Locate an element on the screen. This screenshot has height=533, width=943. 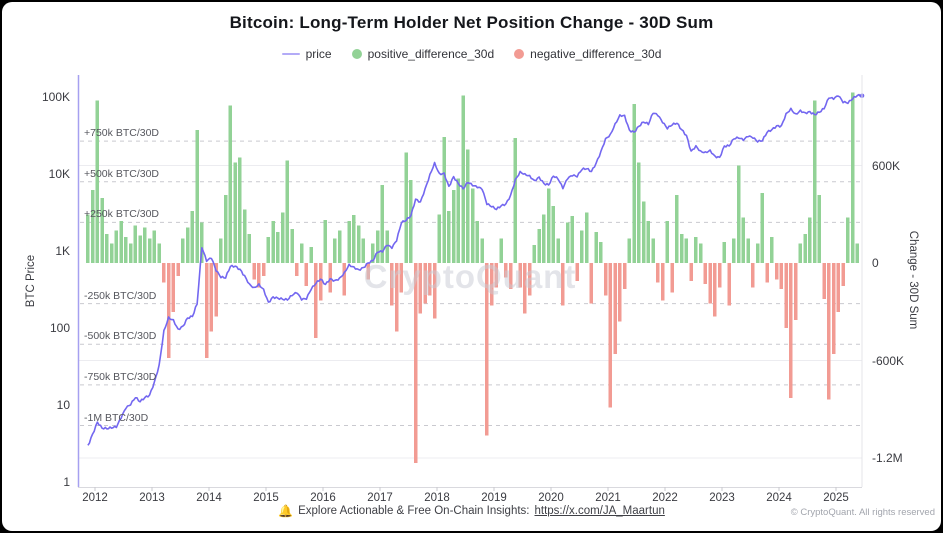
legend-item-positive: positive_difference_30d is located at coordinates (423, 54).